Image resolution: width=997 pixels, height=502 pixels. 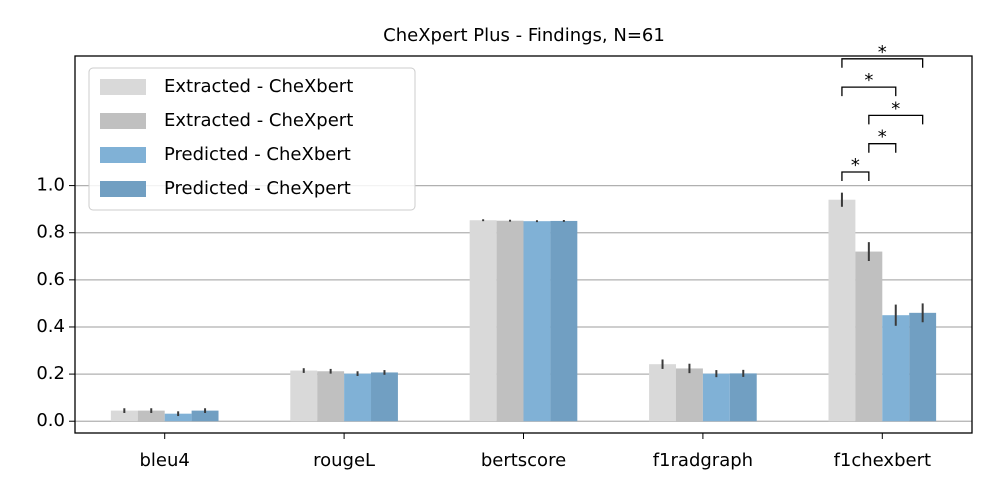 I want to click on y-tick-label: 0.2, so click(x=50, y=373).